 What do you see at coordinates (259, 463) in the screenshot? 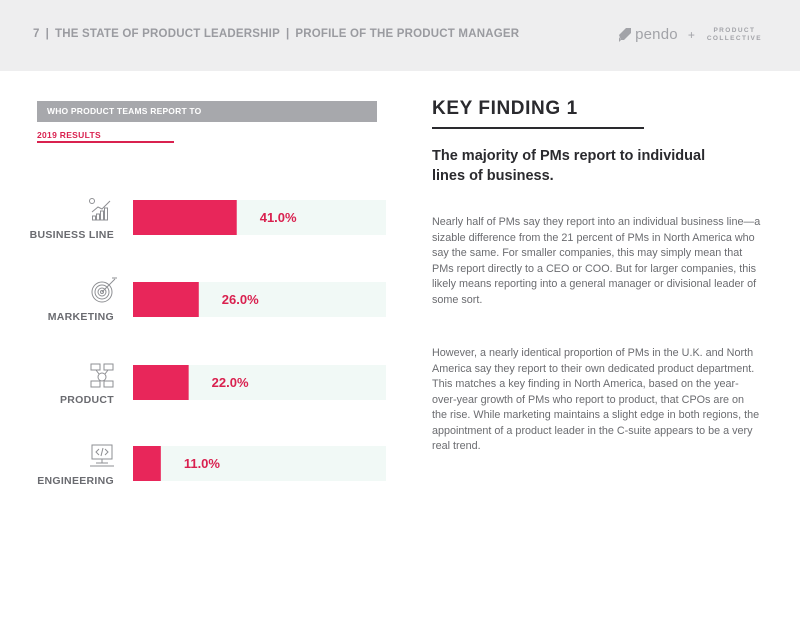
I see `bar-track` at bounding box center [259, 463].